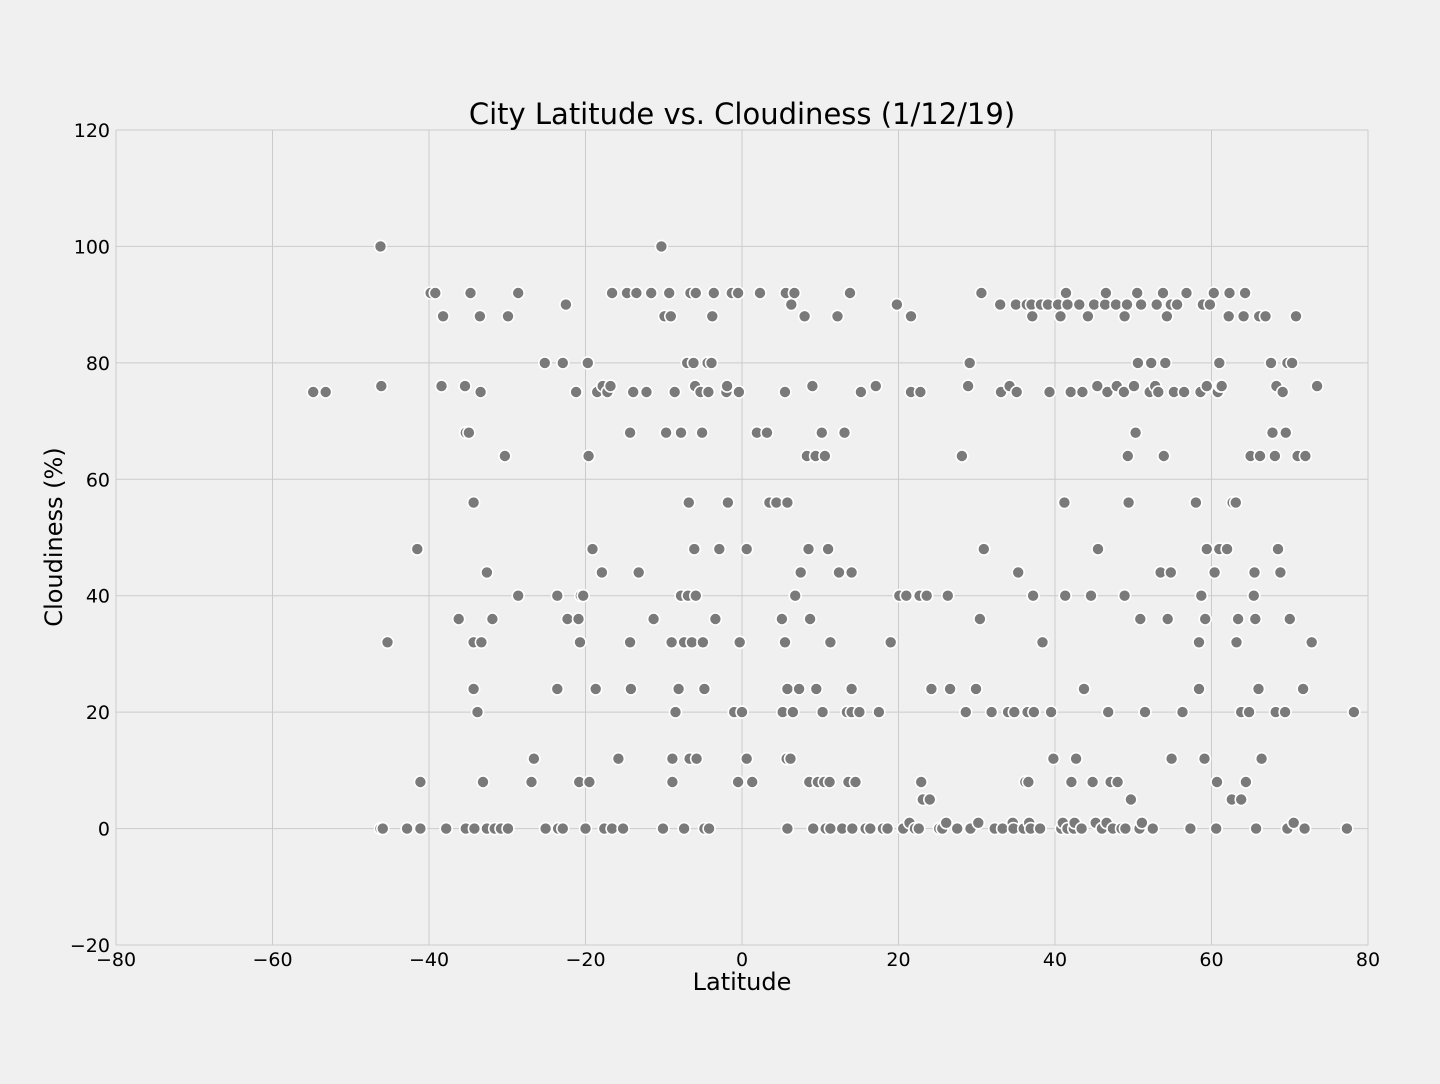 The image size is (1440, 1084). I want to click on x-tick-labels: −80 −60 −40 −20 0 20 40 60 80, so click(738, 960).